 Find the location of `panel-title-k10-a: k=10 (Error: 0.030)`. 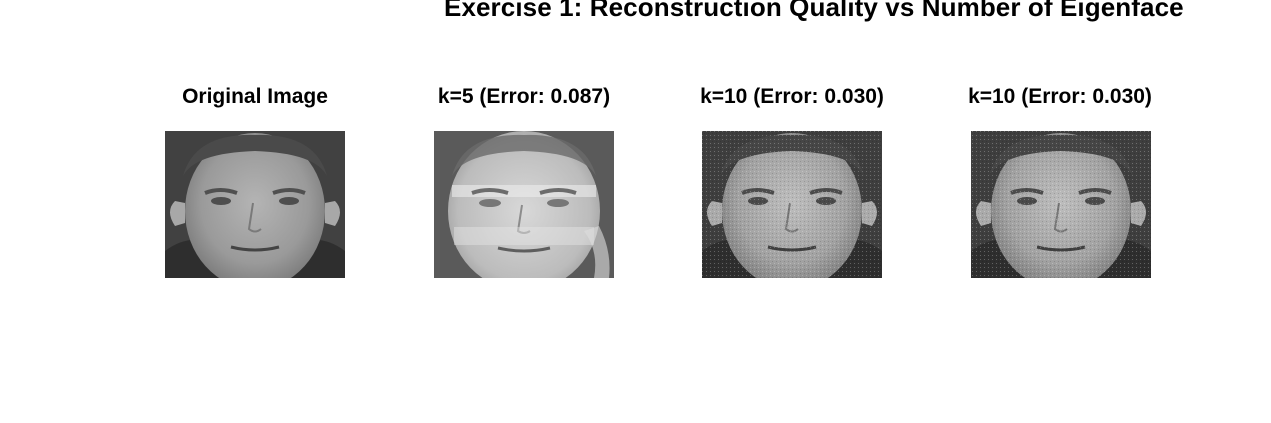

panel-title-k10-a: k=10 (Error: 0.030) is located at coordinates (792, 96).